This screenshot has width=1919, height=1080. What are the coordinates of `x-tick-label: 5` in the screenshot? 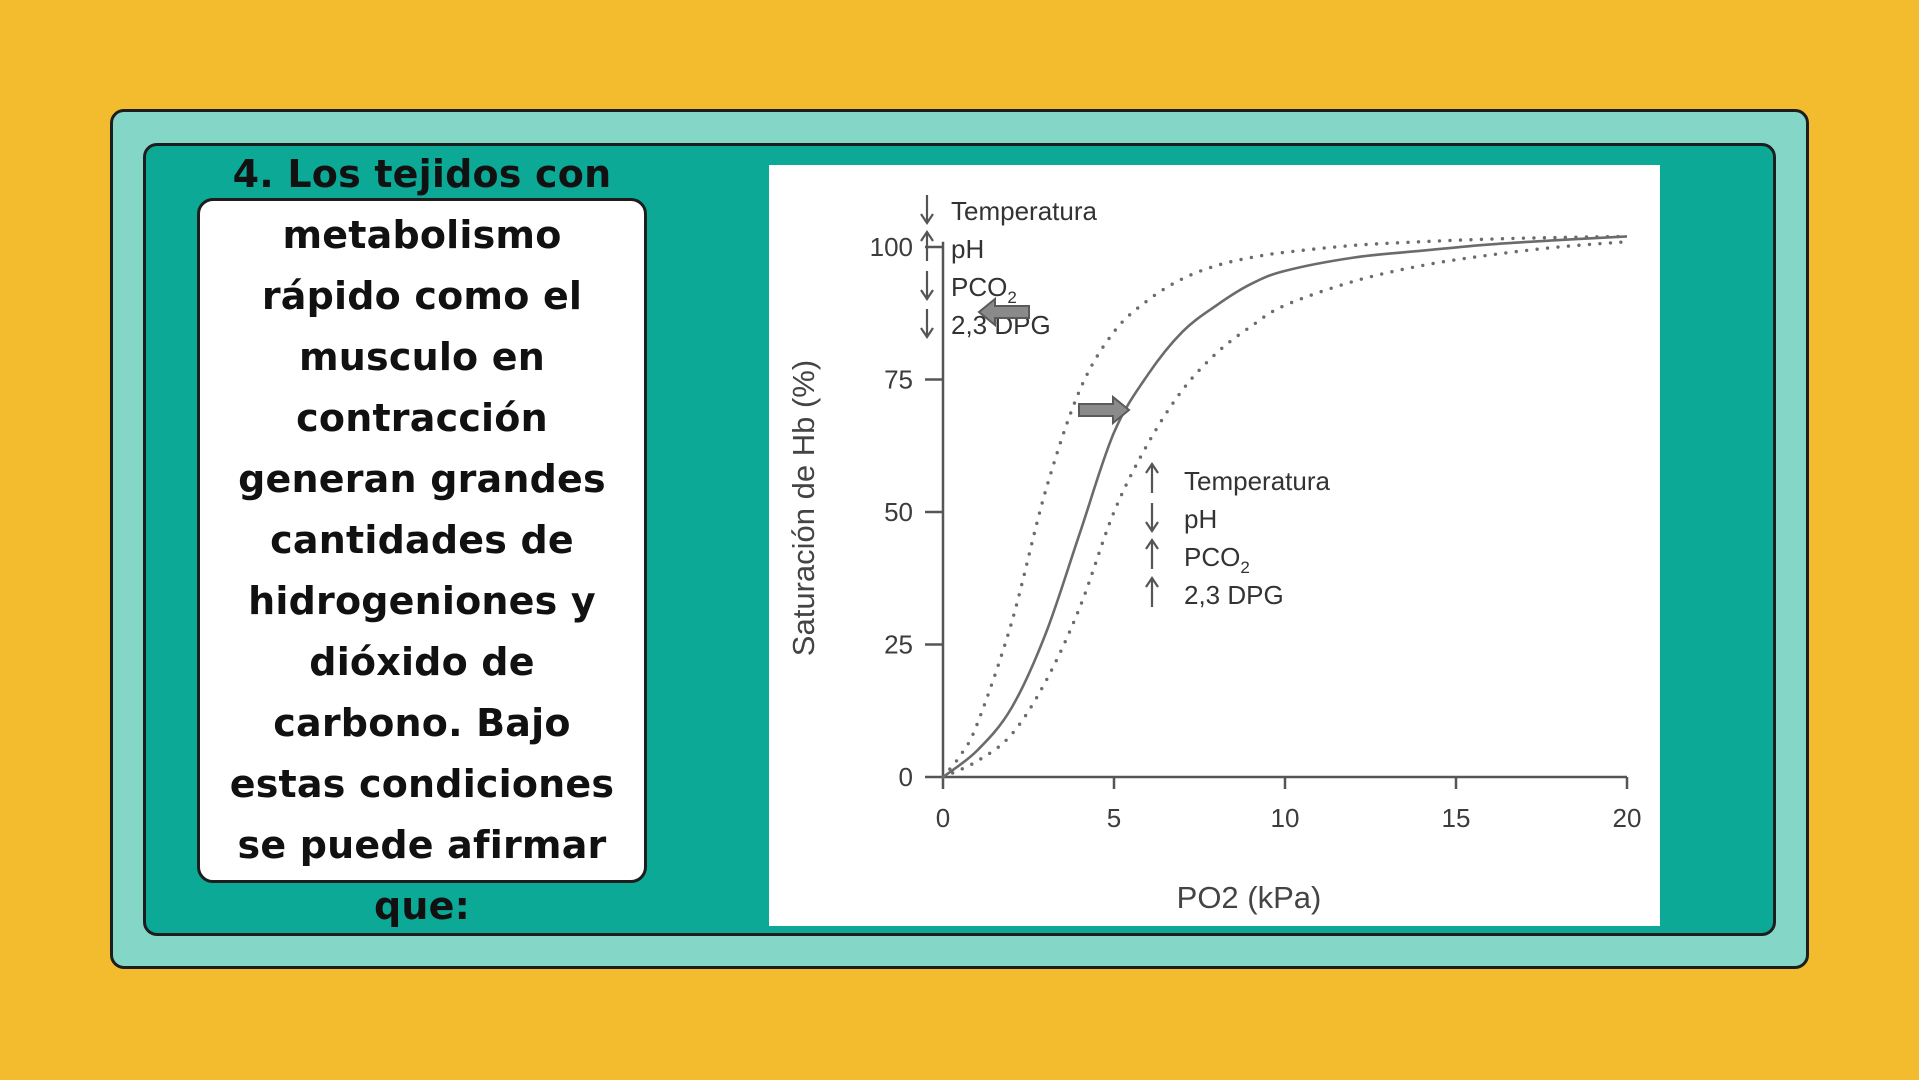 It's located at (1114, 818).